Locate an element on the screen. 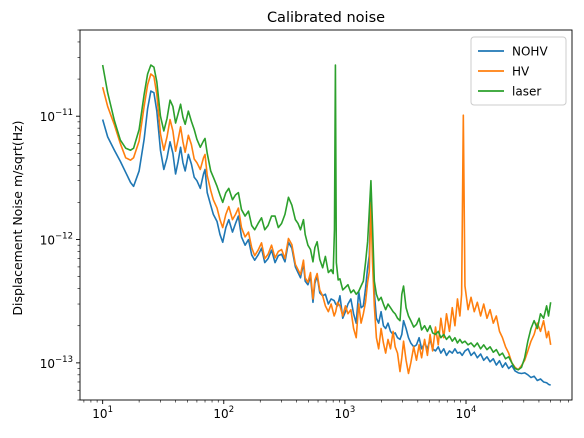 The height and width of the screenshot is (438, 584). y-tick-label: 10−11 is located at coordinates (56, 116).